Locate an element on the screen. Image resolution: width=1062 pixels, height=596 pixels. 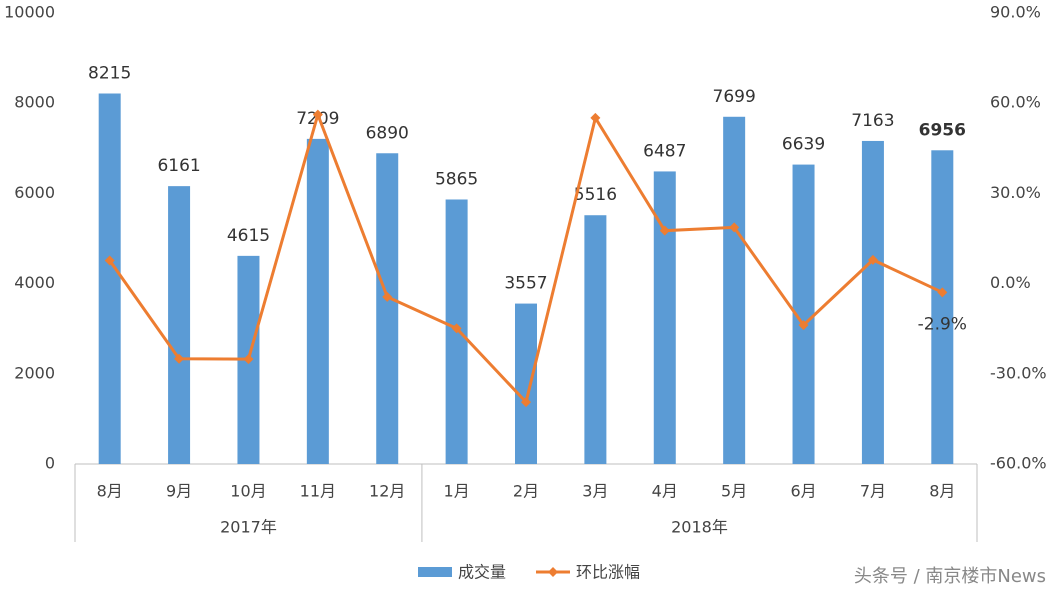
bar-value-label: 6956 is located at coordinates (942, 130).